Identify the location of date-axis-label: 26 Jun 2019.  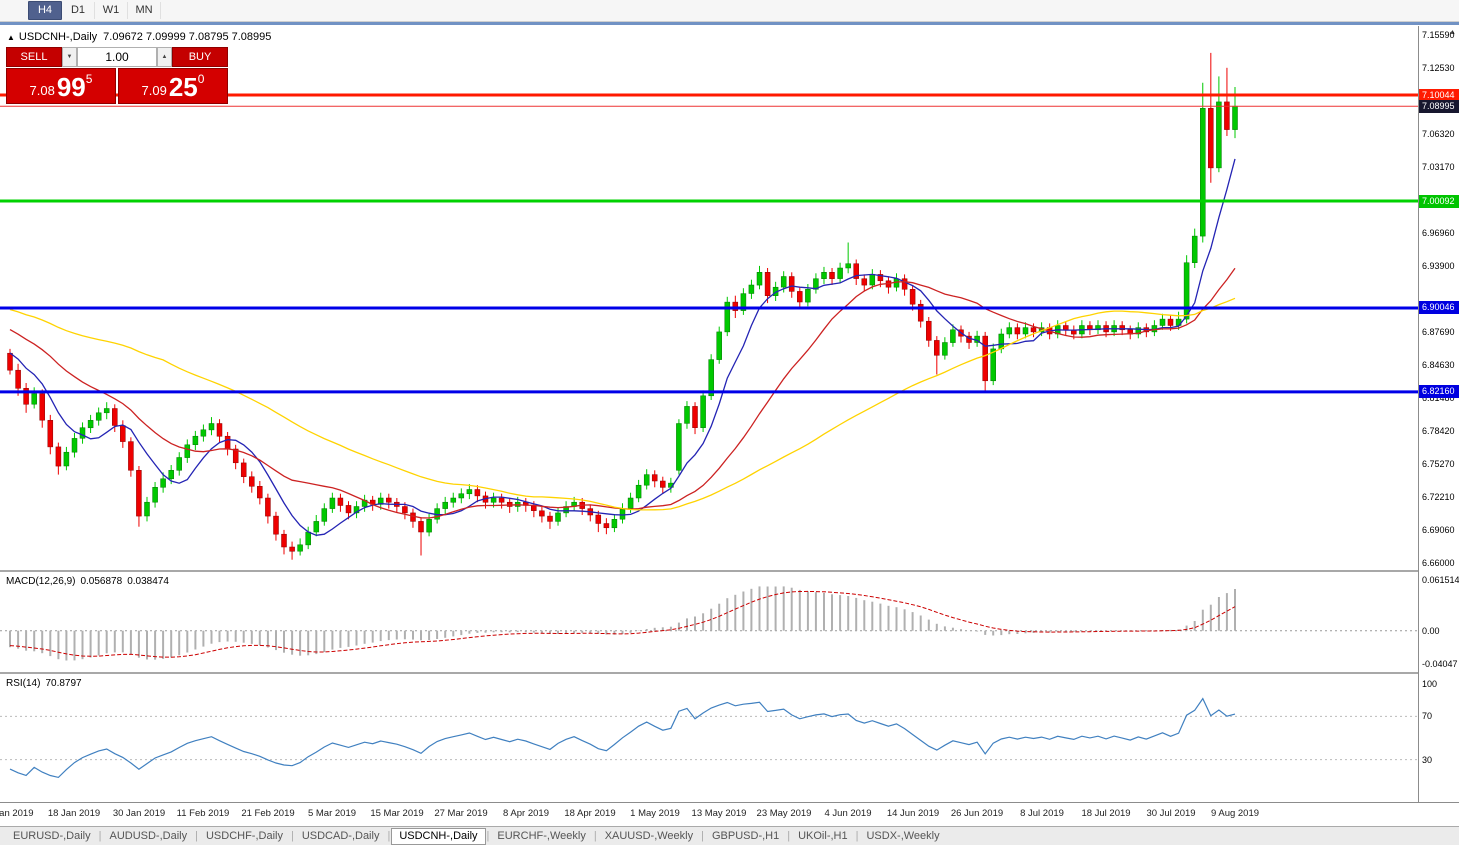
(977, 813).